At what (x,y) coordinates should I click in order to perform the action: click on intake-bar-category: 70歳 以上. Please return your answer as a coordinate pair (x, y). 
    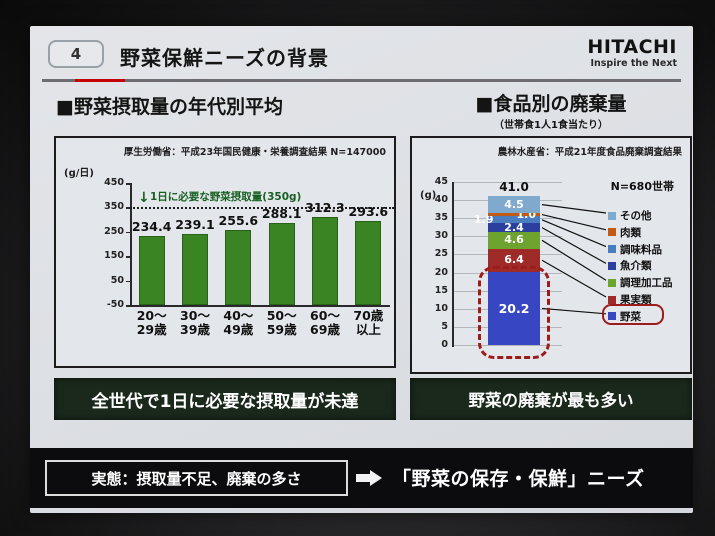
    Looking at the image, I should click on (368, 323).